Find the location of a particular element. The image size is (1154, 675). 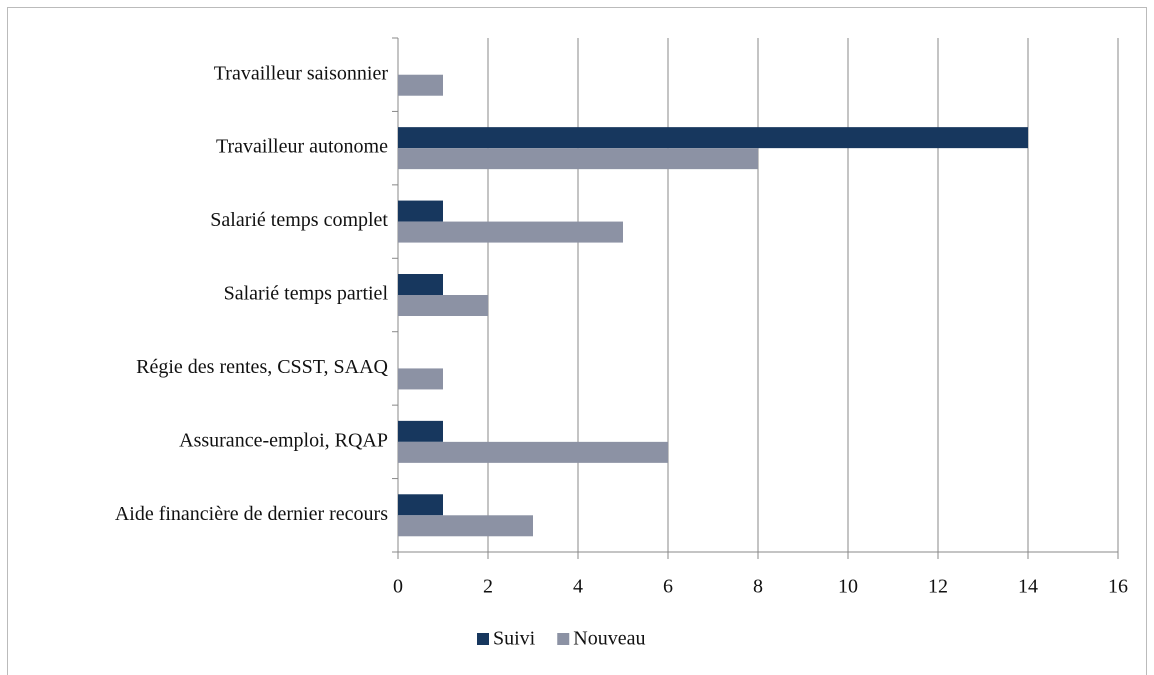

x-tick-label: 0 is located at coordinates (398, 587).